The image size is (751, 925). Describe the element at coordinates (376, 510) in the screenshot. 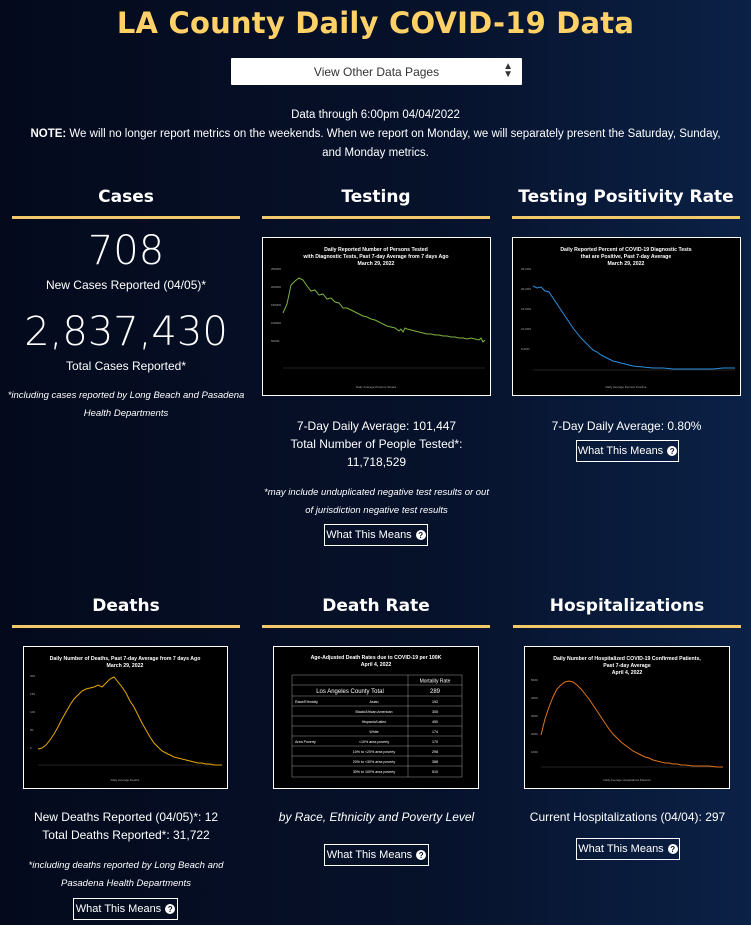

I see `testing-footnote-line-2: of jurisdiction negative test results` at that location.